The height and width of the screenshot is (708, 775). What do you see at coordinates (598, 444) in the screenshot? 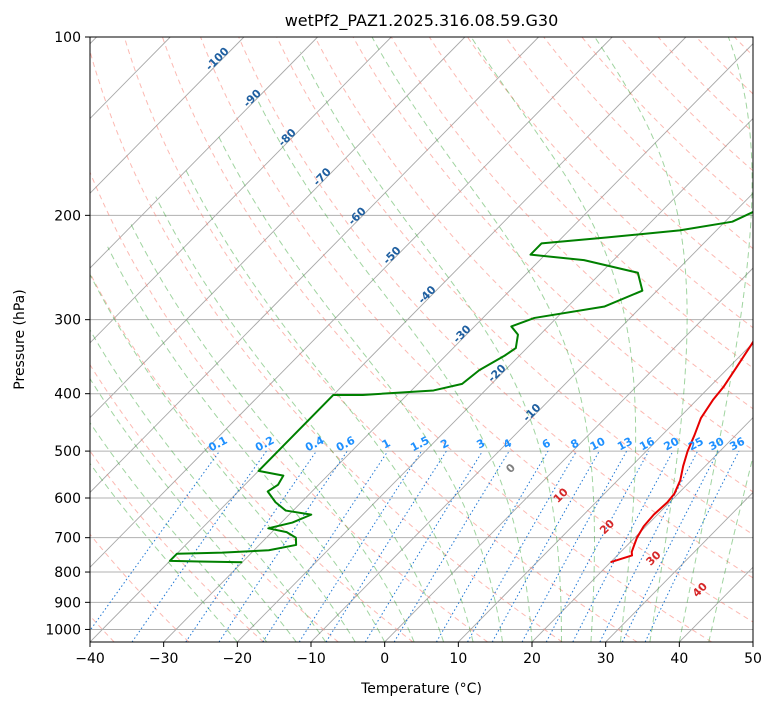
I see `mixing-ratio-label: 10` at bounding box center [598, 444].